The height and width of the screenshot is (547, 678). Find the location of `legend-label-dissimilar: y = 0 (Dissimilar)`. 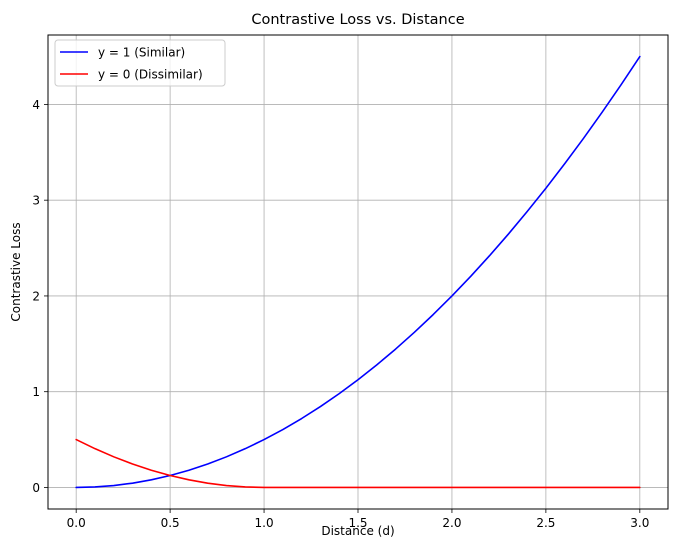

legend-label-dissimilar: y = 0 (Dissimilar) is located at coordinates (150, 75).